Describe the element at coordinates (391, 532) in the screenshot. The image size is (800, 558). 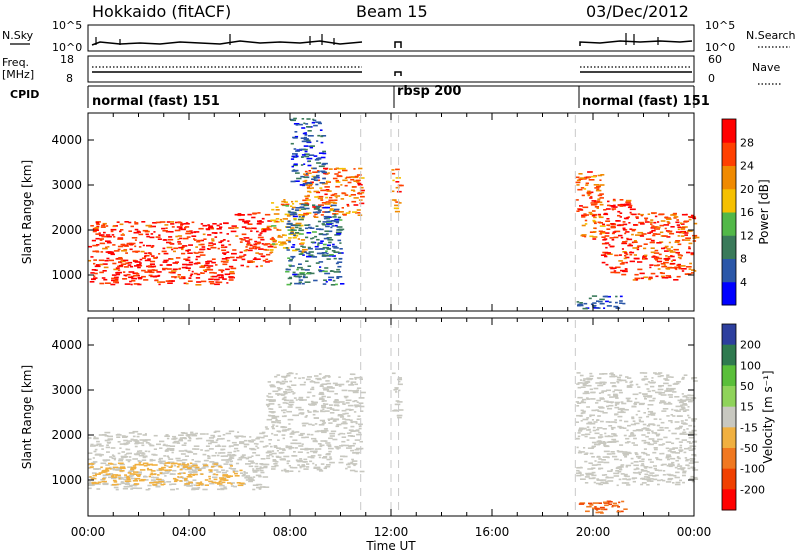
I see `x-tick-label: 12:00` at that location.